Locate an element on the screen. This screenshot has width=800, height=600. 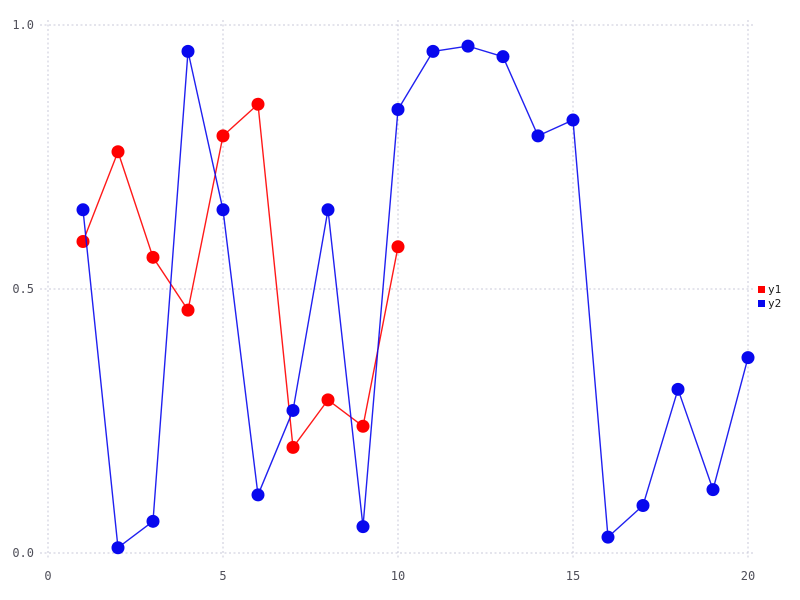
x-tick-label: 0 is located at coordinates (47, 576).